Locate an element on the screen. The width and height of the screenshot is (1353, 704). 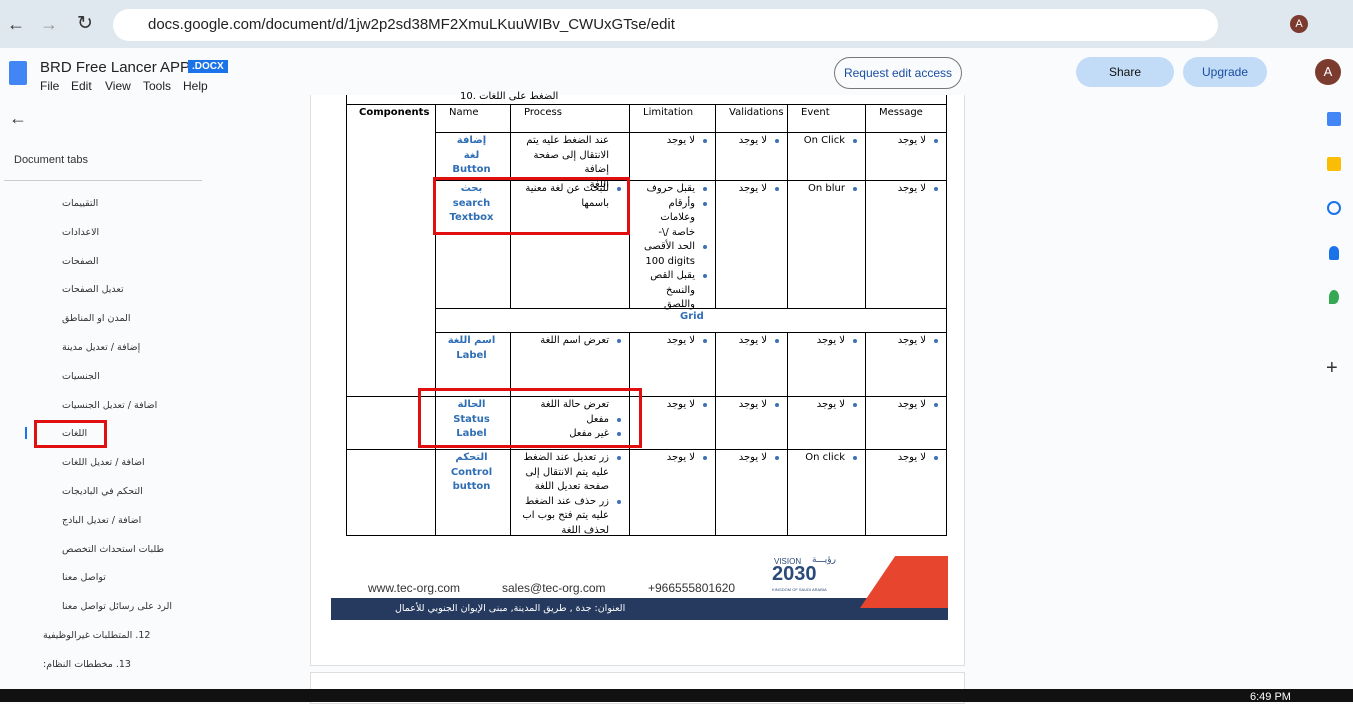
header-cell: Event is located at coordinates (815, 112).